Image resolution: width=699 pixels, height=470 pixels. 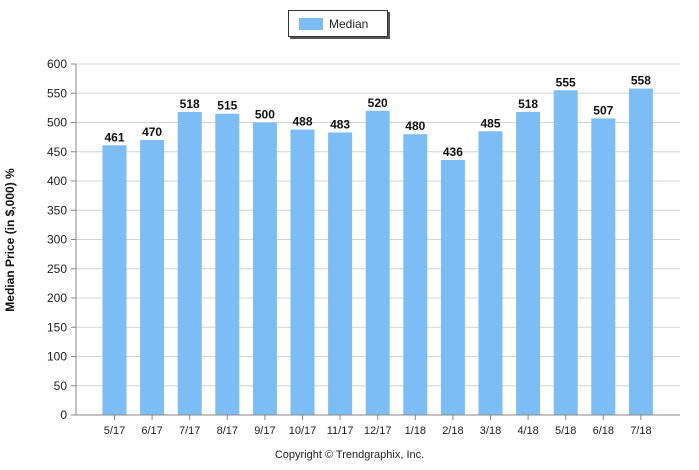 What do you see at coordinates (349, 24) in the screenshot?
I see `legend-label: Median` at bounding box center [349, 24].